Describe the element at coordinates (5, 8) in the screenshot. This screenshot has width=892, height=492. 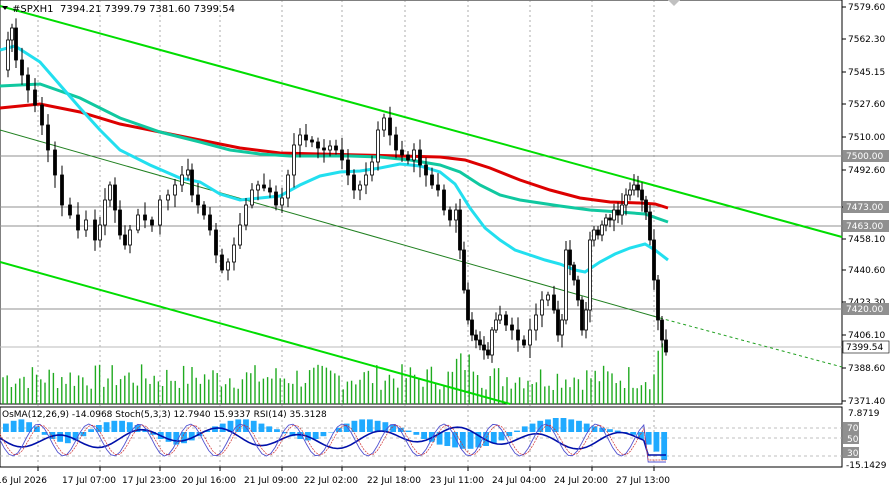
I see `dropdown-triangle-icon` at that location.